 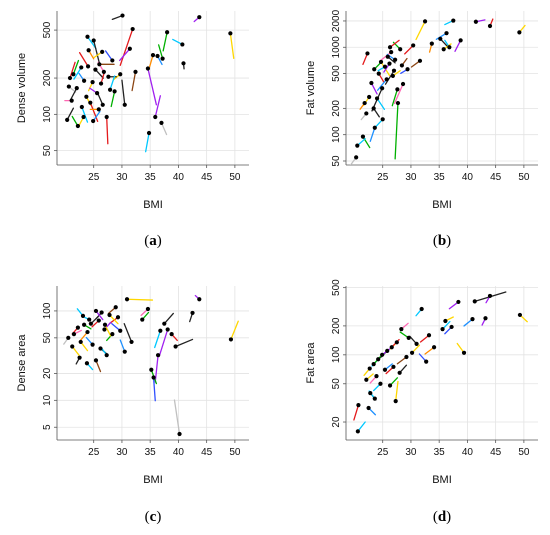 What do you see at coordinates (336, 20) in the screenshot?
I see `y-tick-label: 2000` at bounding box center [336, 20].